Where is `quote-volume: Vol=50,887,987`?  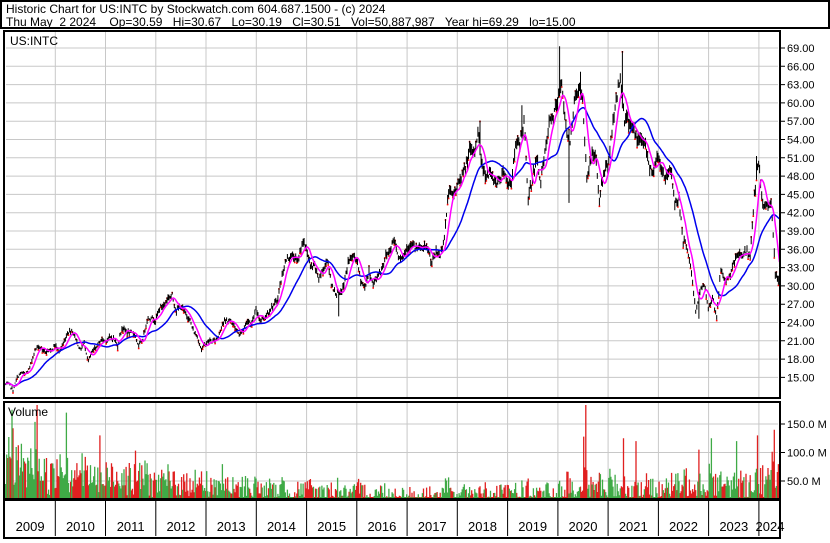
quote-volume: Vol=50,887,987 is located at coordinates (392, 22).